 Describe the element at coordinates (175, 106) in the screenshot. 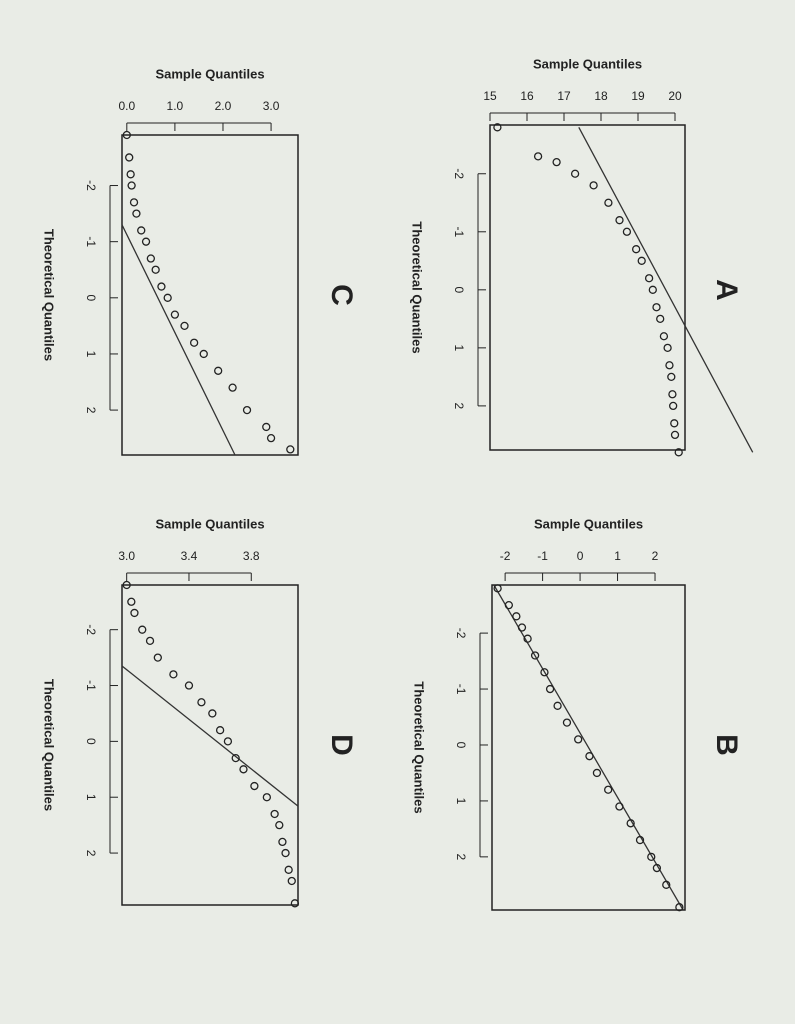

I see `y-tick-label: 1.0` at that location.